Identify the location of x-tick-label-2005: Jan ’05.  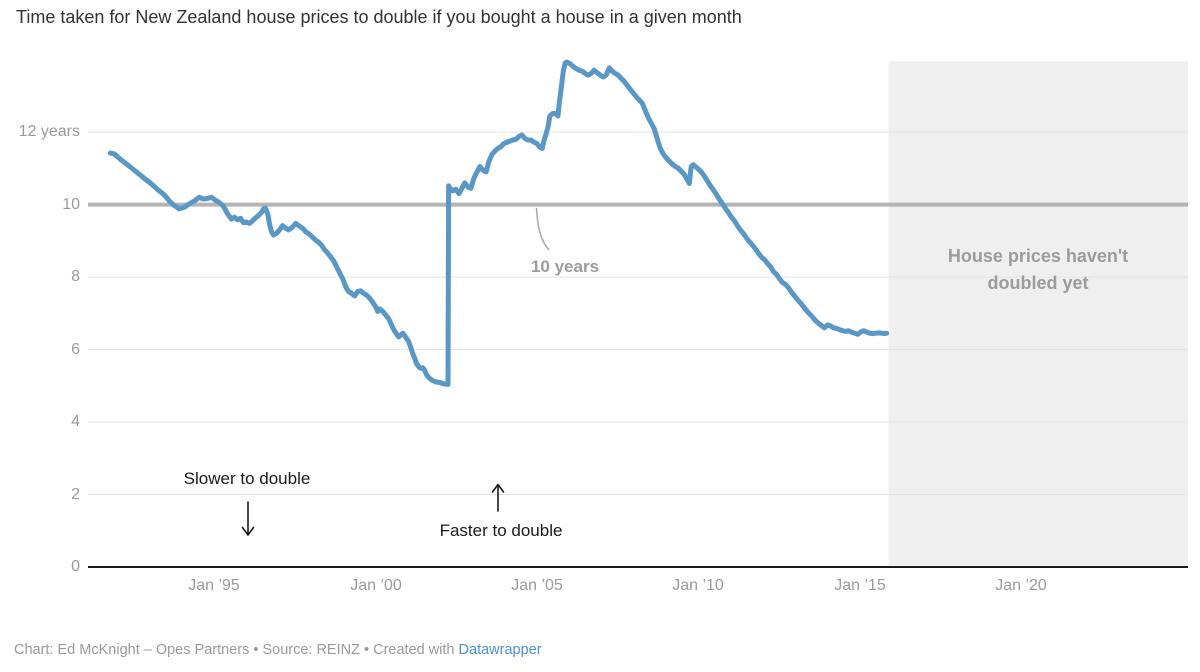
(537, 585).